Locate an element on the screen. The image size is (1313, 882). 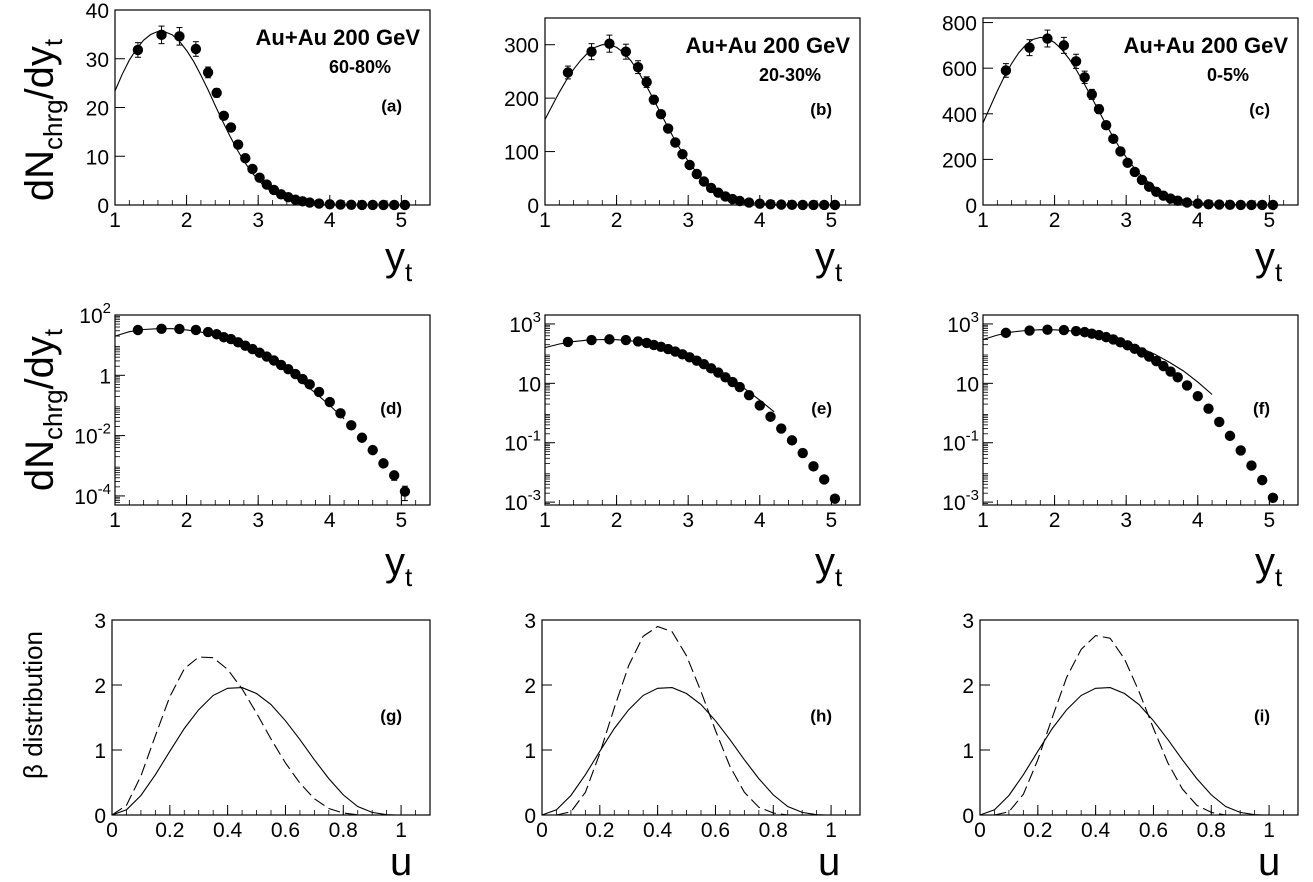
y-tick-label: 800 is located at coordinates (959, 24).